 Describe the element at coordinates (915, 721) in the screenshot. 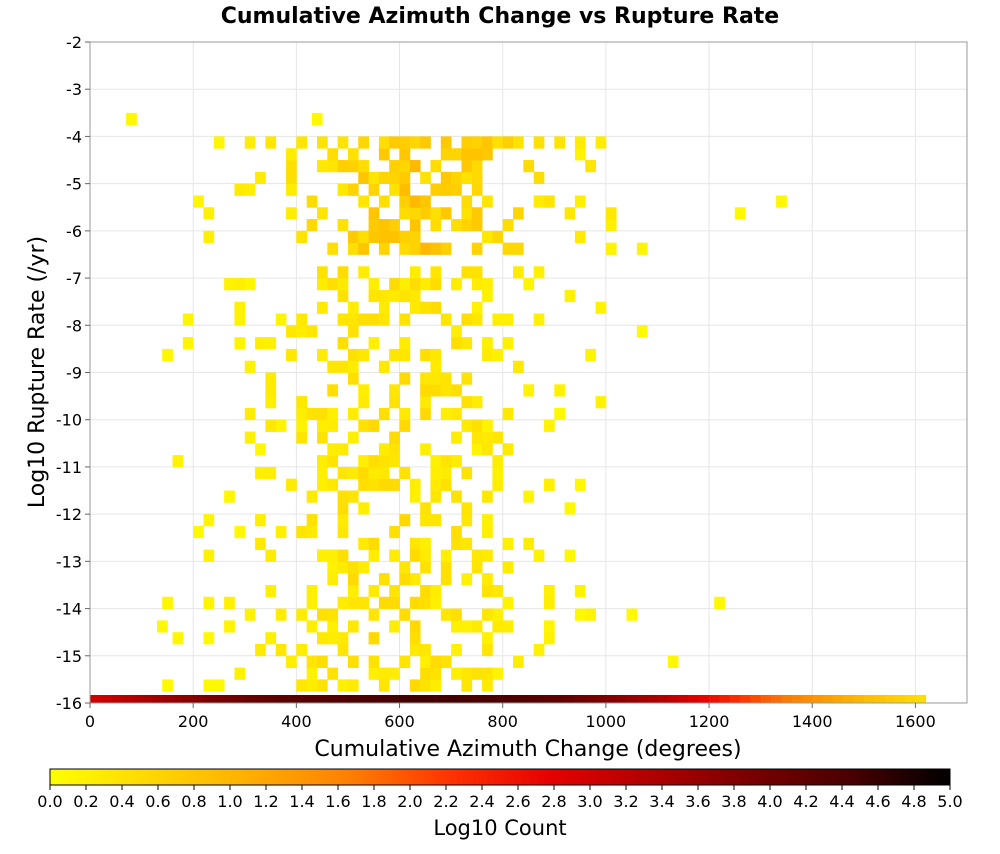

I see `x-tick-label: 1600` at that location.